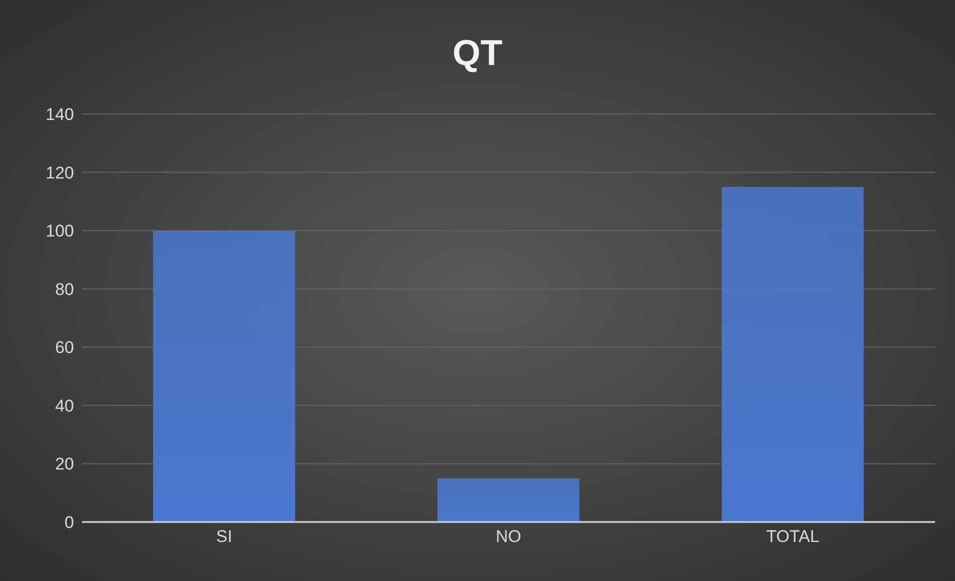  Describe the element at coordinates (793, 536) in the screenshot. I see `x-tick-label: TOTAL` at that location.